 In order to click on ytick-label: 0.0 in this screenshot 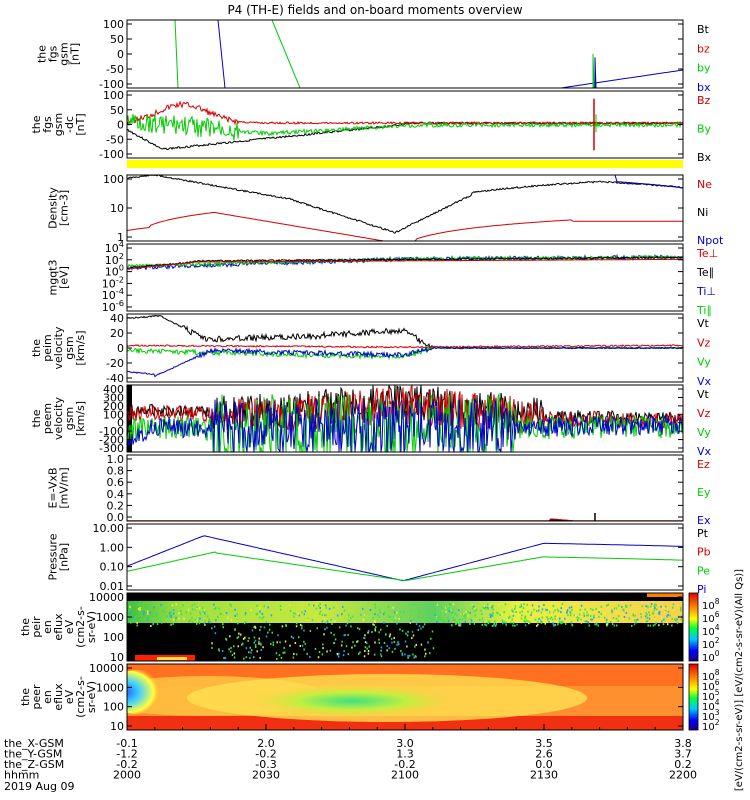, I will do `click(116, 517)`.